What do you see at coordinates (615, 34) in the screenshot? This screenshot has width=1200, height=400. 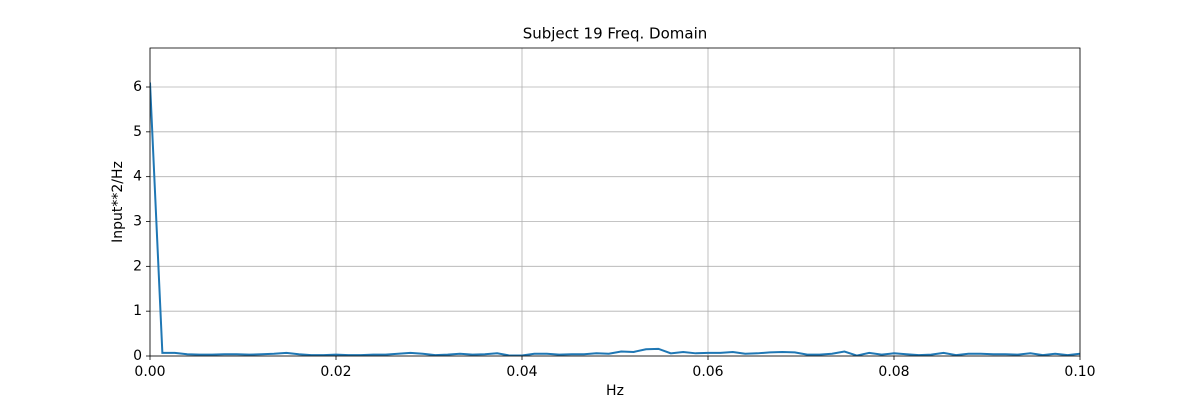 I see `chart-title: Subject 19 Freq. Domain` at bounding box center [615, 34].